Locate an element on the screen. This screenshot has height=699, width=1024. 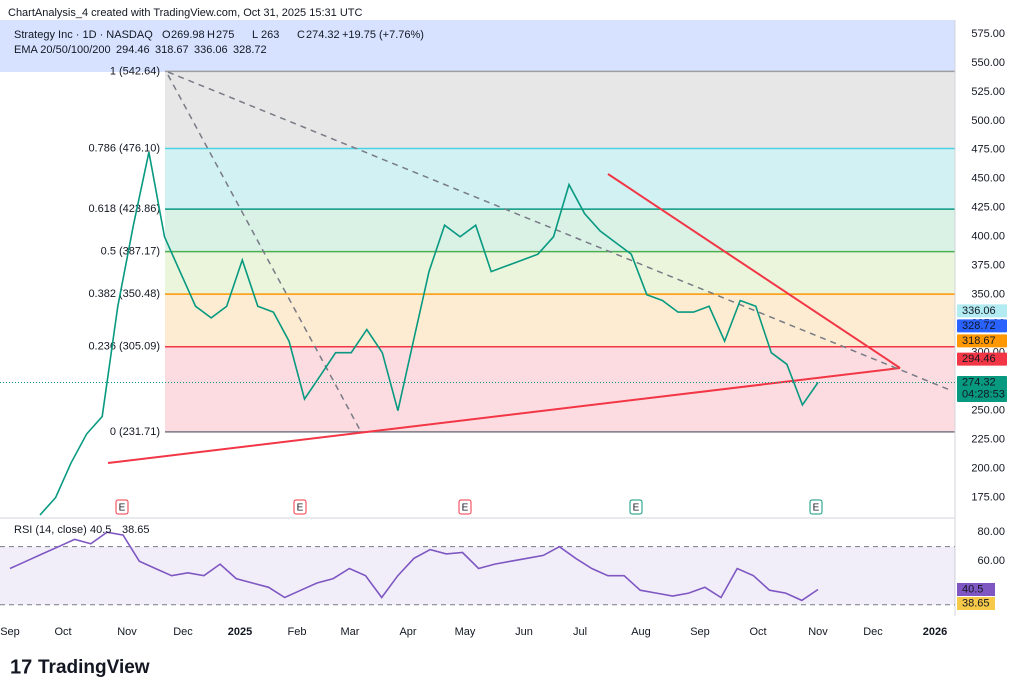
fib-label: 0.618 (423.86) is located at coordinates (124, 209).